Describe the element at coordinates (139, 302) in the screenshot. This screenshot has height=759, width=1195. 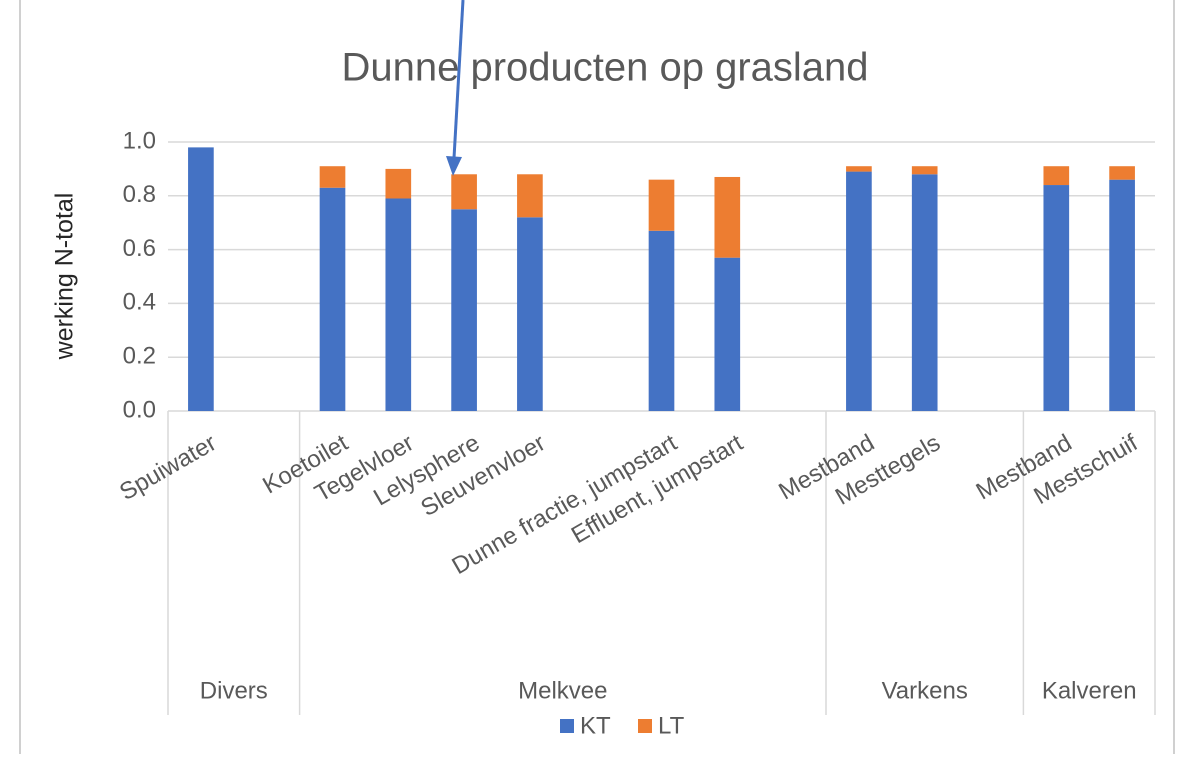
I see `y-tick-label: 0.4` at that location.